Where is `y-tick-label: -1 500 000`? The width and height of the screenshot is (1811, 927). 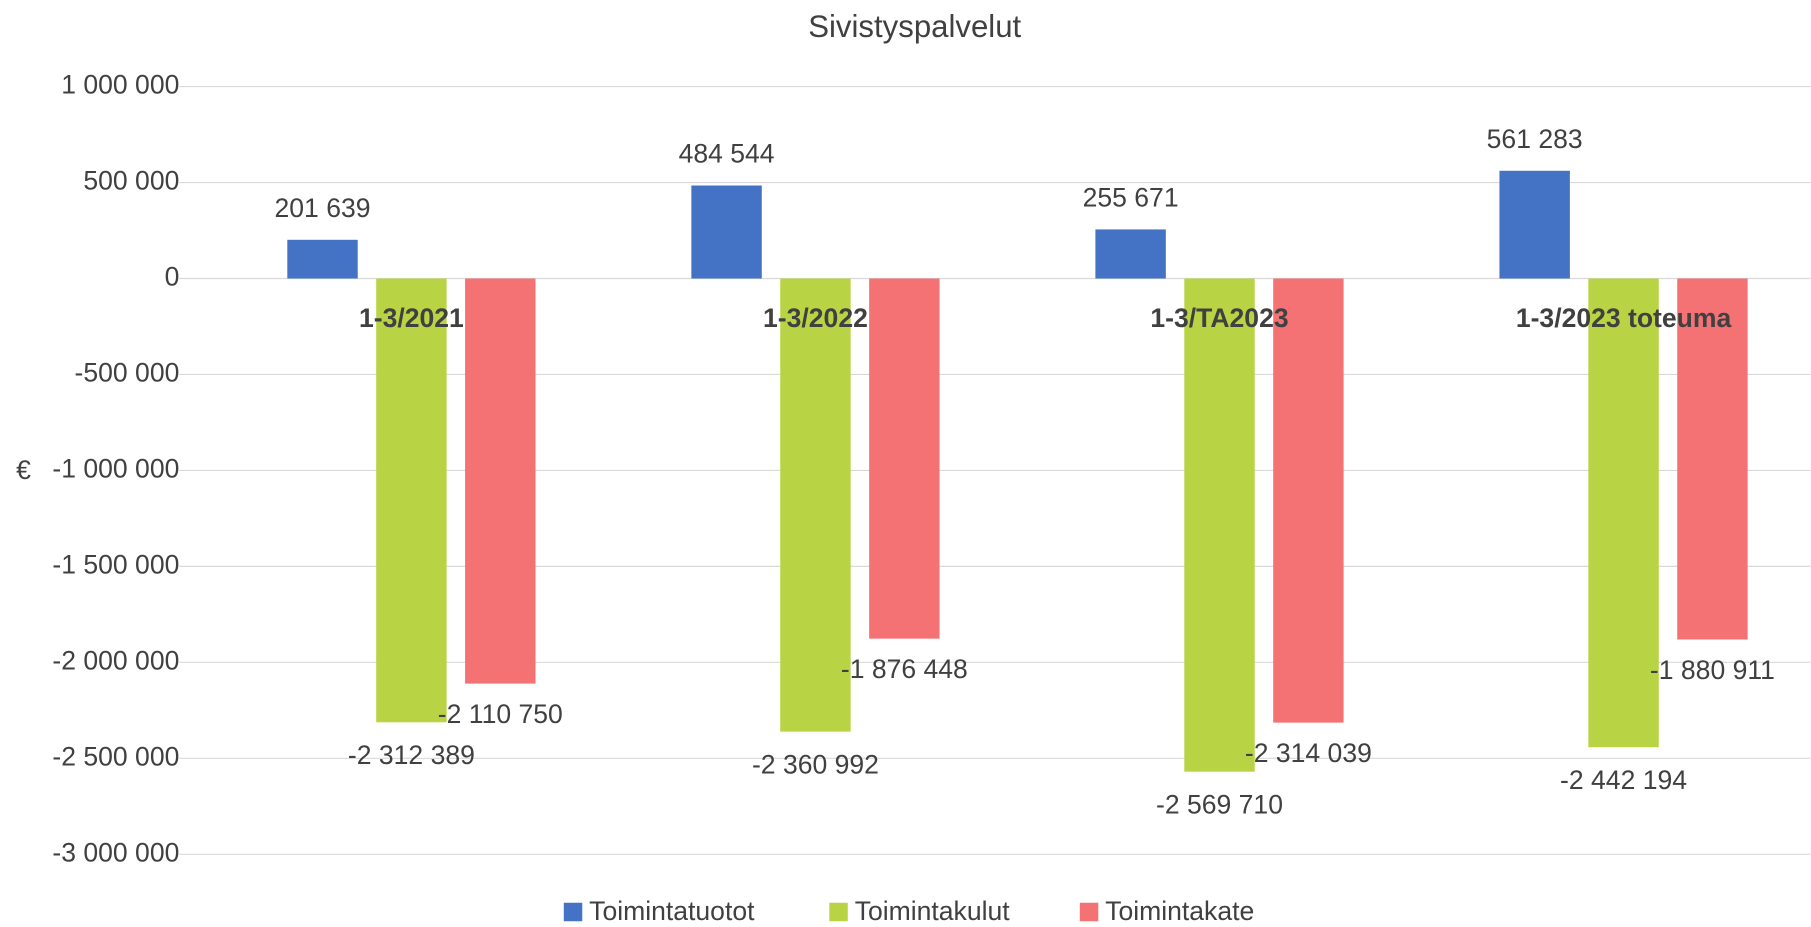
y-tick-label: -1 500 000 is located at coordinates (115, 564).